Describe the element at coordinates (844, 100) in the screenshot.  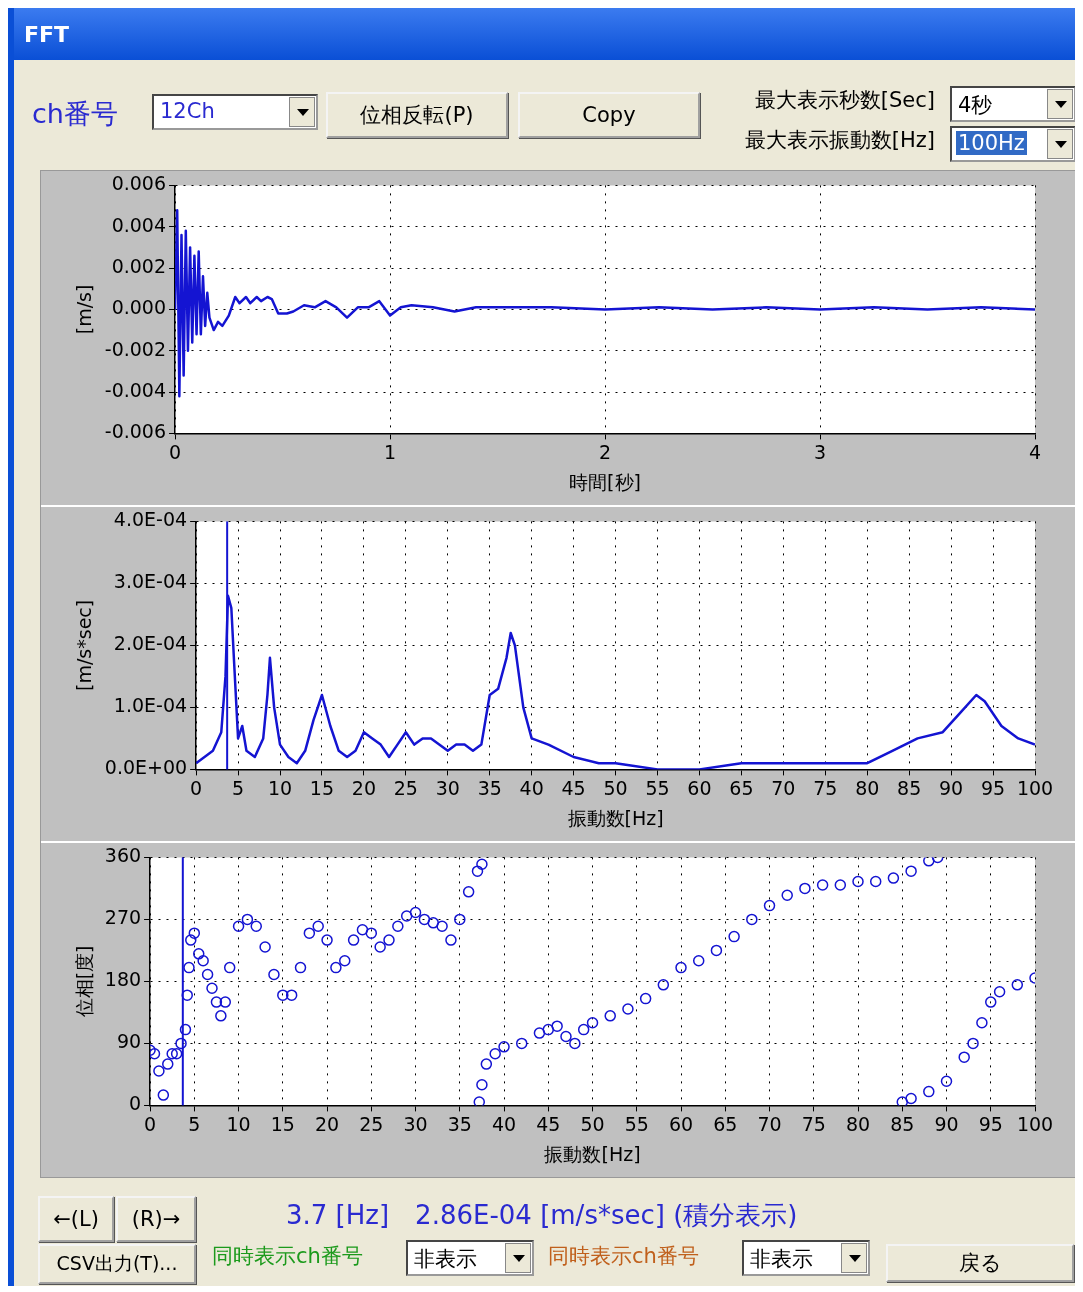
I see `text: 最大表示秒数[Sec]` at that location.